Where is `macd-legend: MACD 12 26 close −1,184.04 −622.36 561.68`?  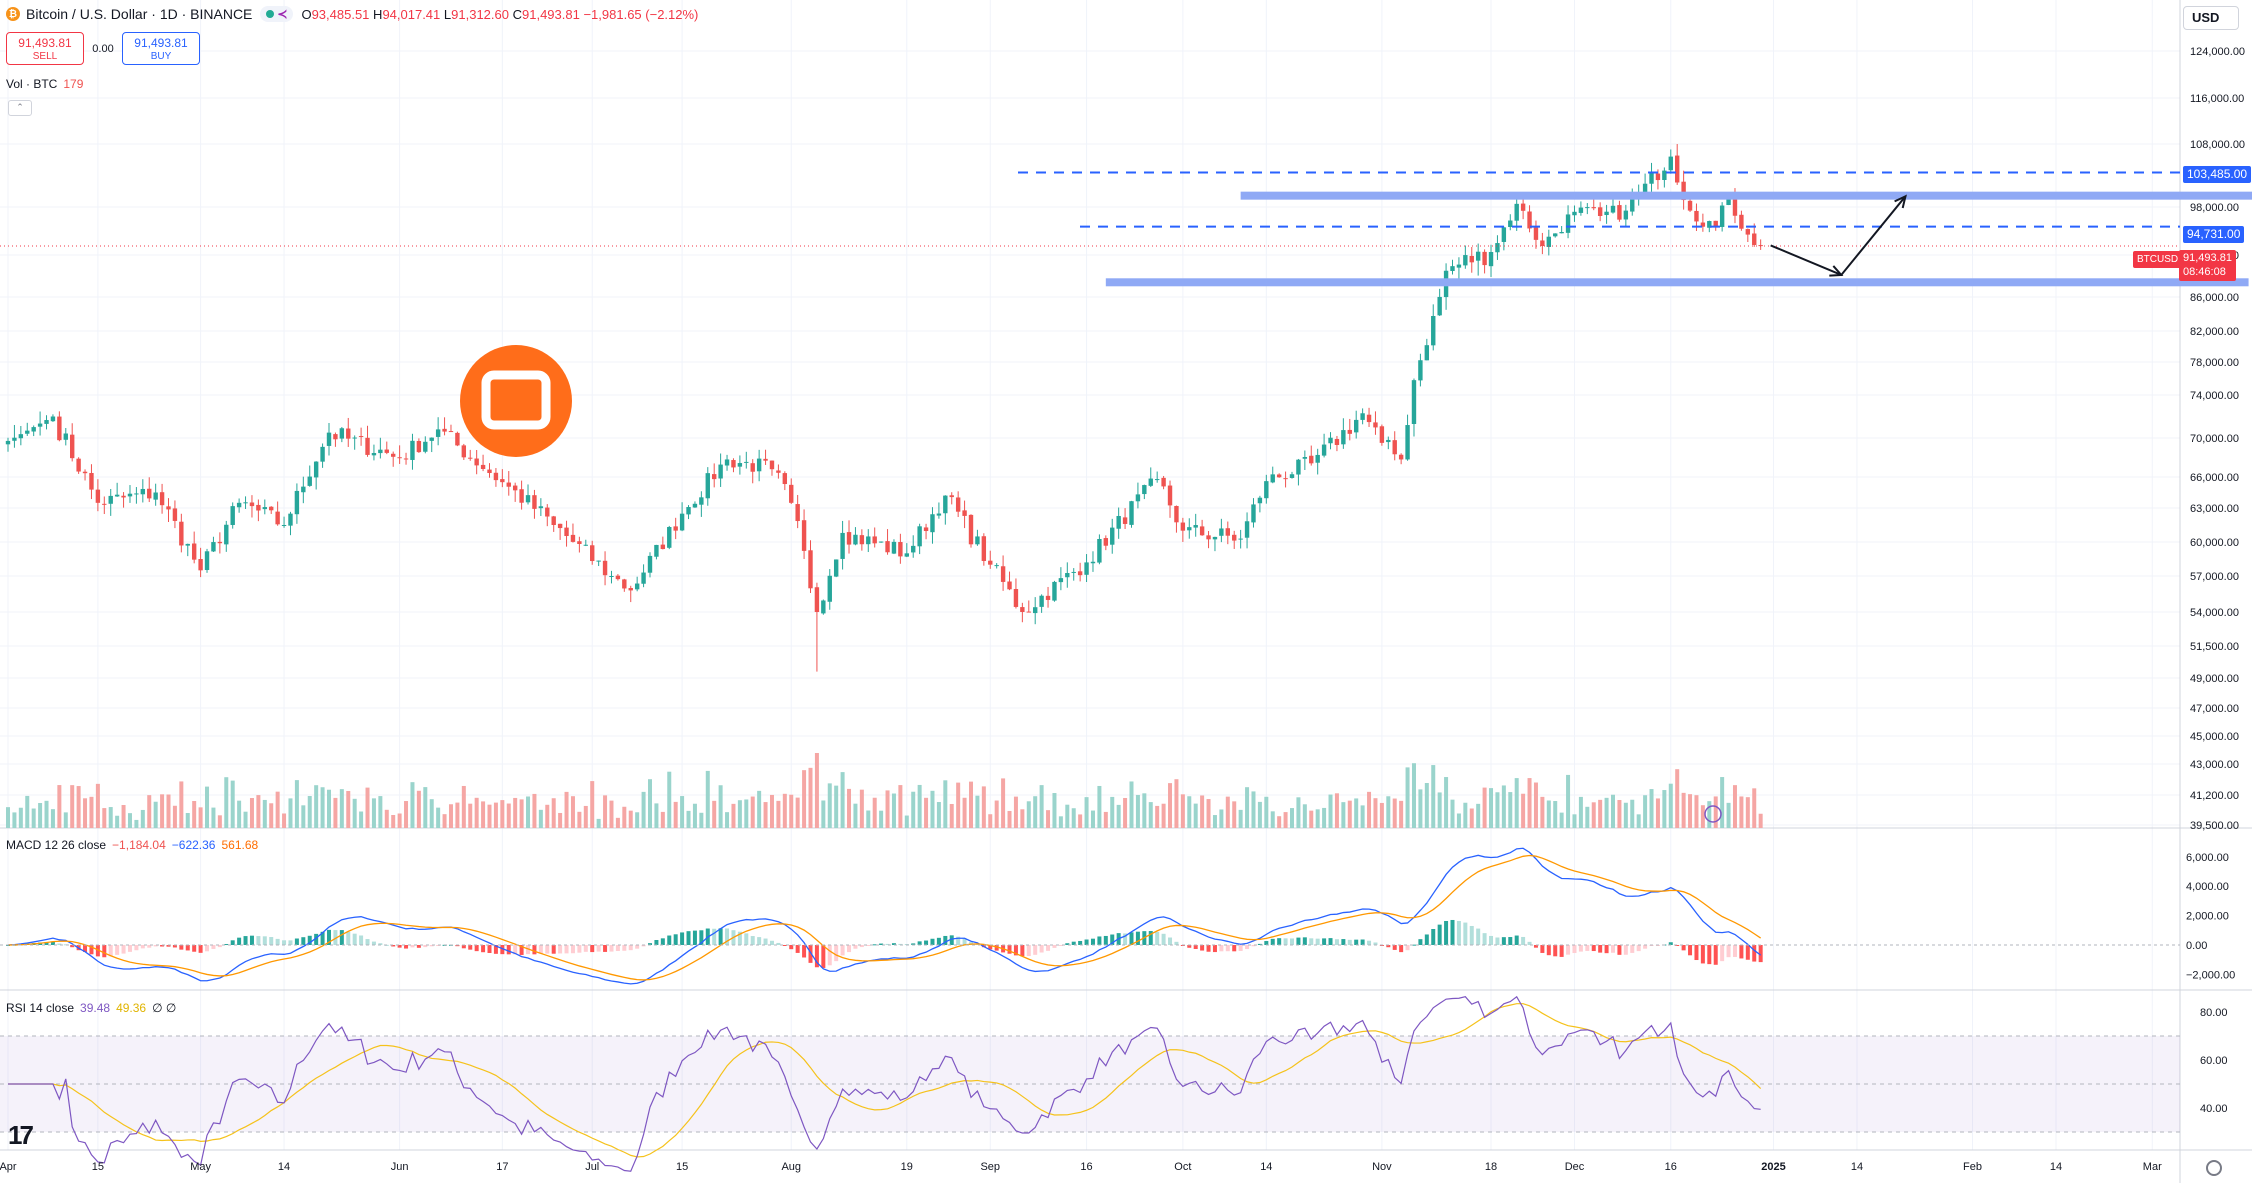 macd-legend: MACD 12 26 close −1,184.04 −622.36 561.68 is located at coordinates (132, 845).